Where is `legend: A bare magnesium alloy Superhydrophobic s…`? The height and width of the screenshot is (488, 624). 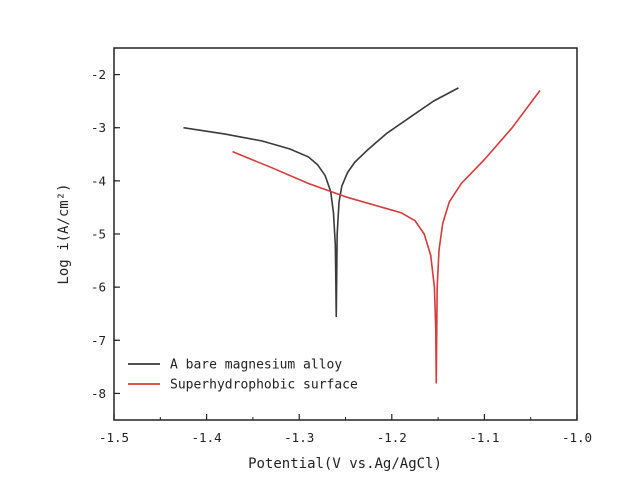
legend: A bare magnesium alloy Superhydrophobic s… is located at coordinates (243, 375).